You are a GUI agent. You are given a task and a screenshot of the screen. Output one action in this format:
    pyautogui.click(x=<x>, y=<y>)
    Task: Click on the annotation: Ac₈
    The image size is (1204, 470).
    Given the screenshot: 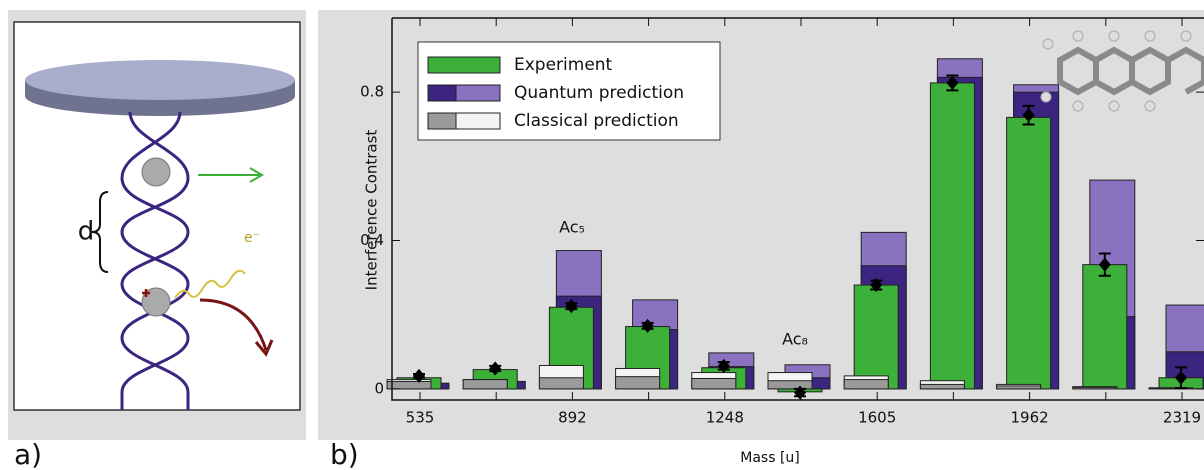 What is the action you would take?
    pyautogui.click(x=795, y=339)
    